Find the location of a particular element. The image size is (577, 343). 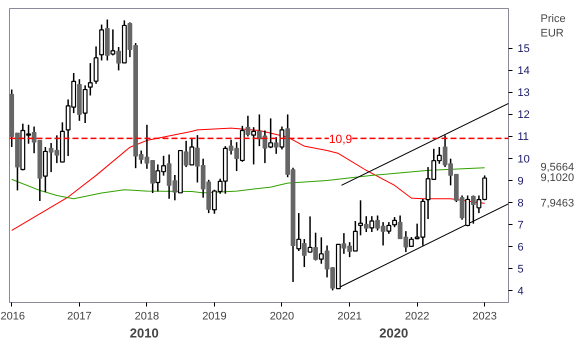

x-tick-label: 2018 is located at coordinates (147, 316).